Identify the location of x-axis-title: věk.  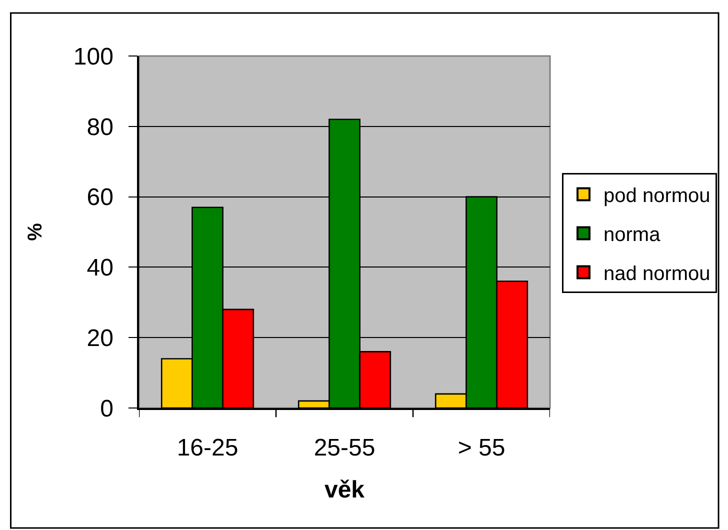
(345, 490).